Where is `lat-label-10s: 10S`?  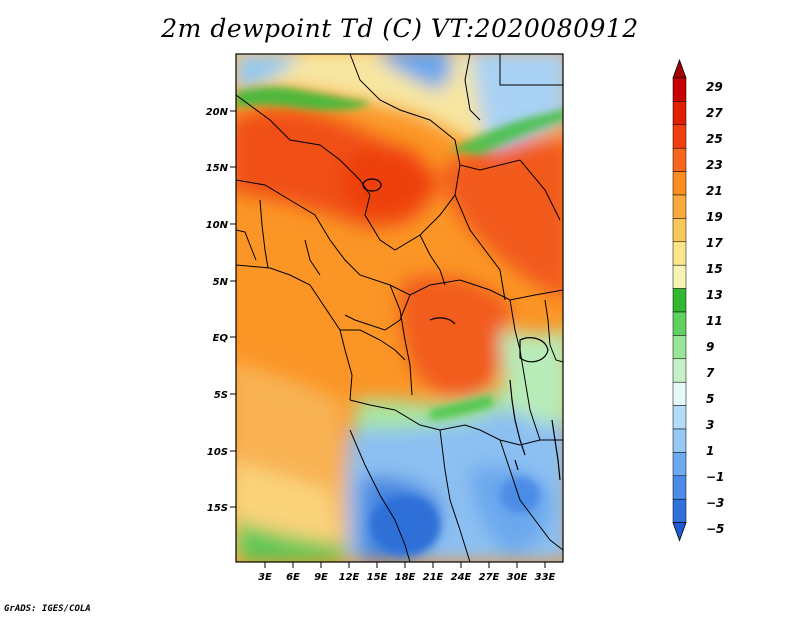
lat-label-10s: 10S is located at coordinates (217, 452).